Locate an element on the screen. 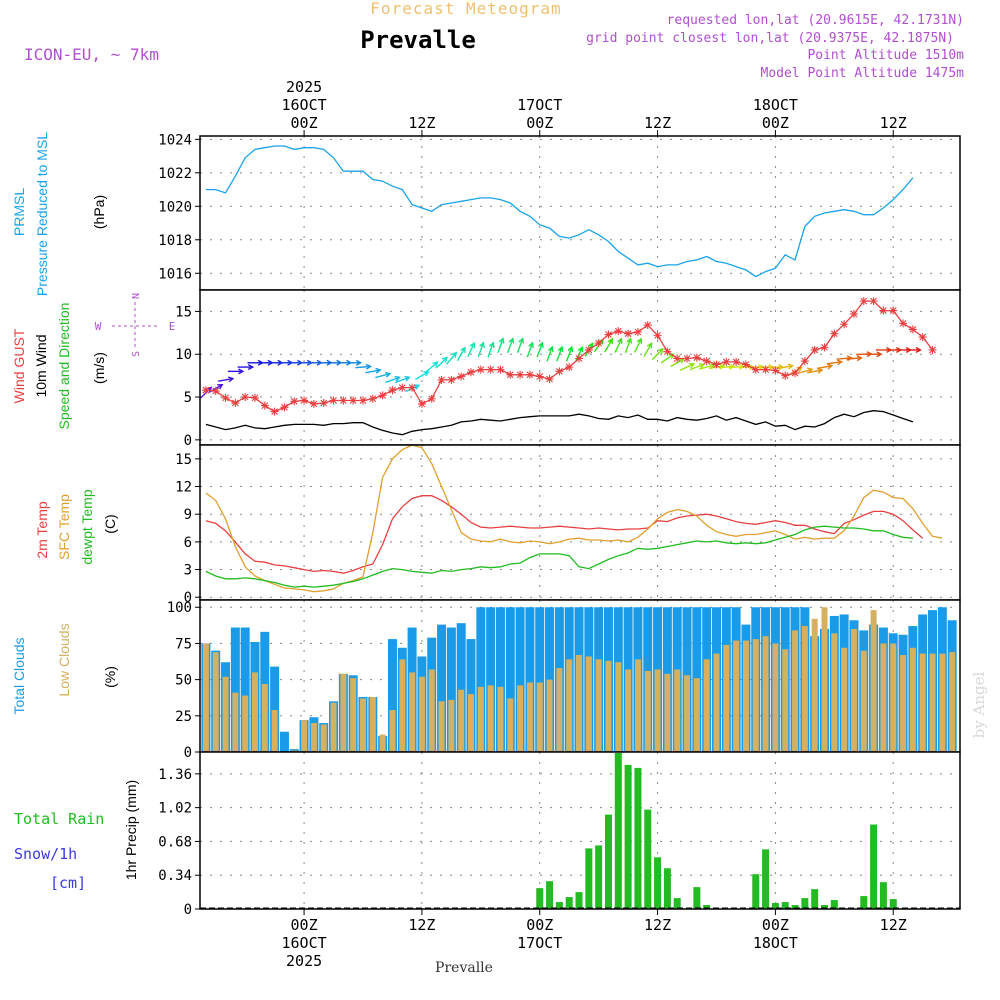  temperature-plot-area is located at coordinates (580, 522).